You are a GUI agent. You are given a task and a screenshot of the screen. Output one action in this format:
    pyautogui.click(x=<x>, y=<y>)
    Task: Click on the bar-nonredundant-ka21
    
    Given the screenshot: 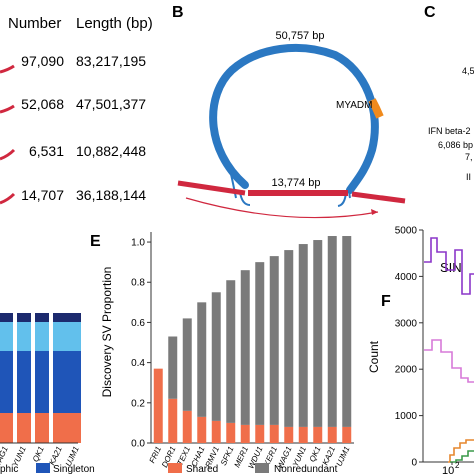 What is the action you would take?
    pyautogui.click(x=332, y=331)
    